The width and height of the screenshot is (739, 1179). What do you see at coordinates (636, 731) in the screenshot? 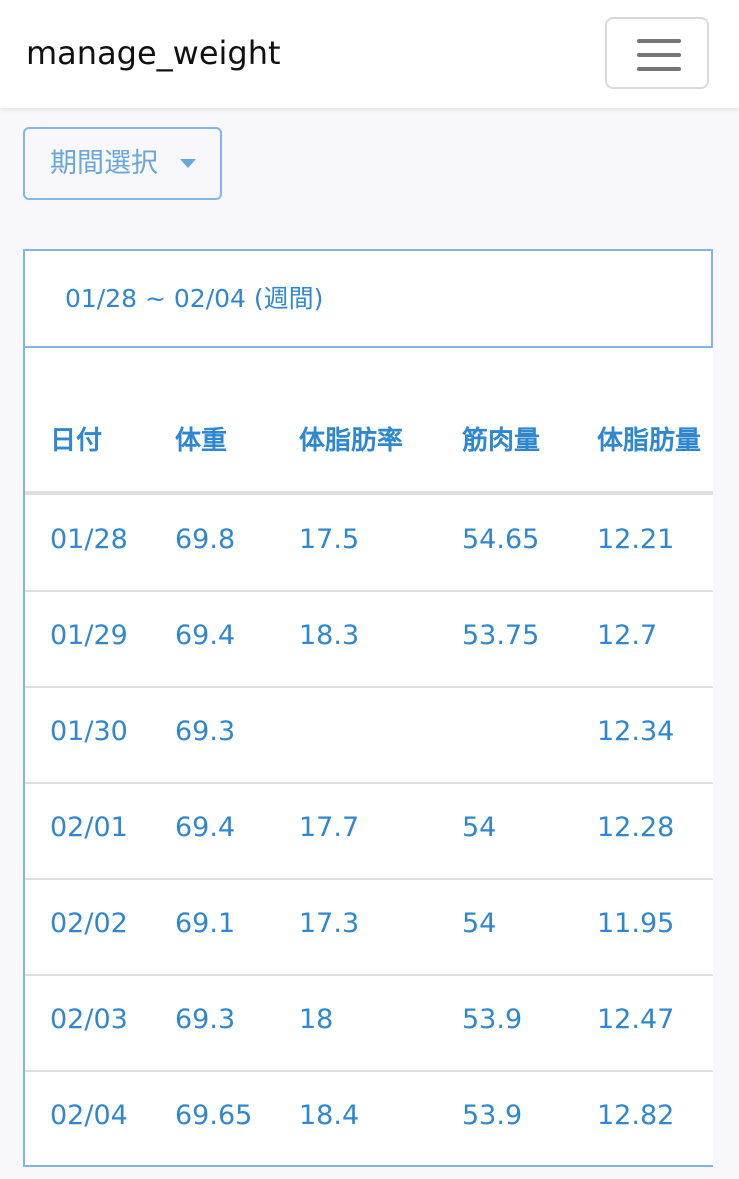
I see `cell-body-fat-mass: 12.34` at bounding box center [636, 731].